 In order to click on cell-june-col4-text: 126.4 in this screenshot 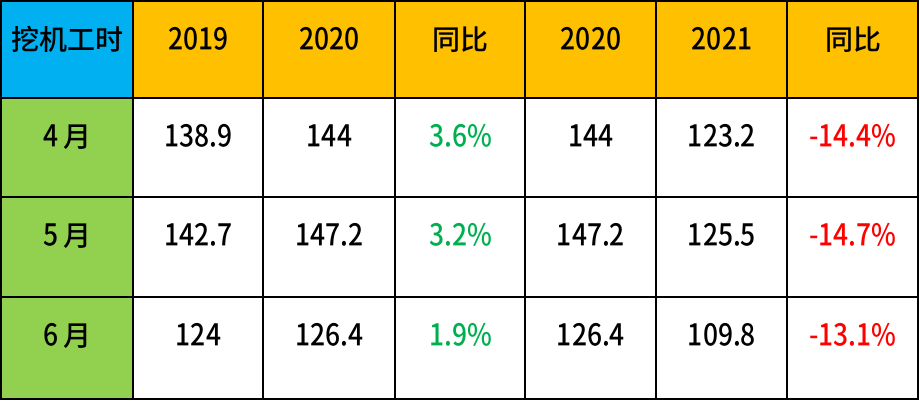, I will do `click(590, 334)`.